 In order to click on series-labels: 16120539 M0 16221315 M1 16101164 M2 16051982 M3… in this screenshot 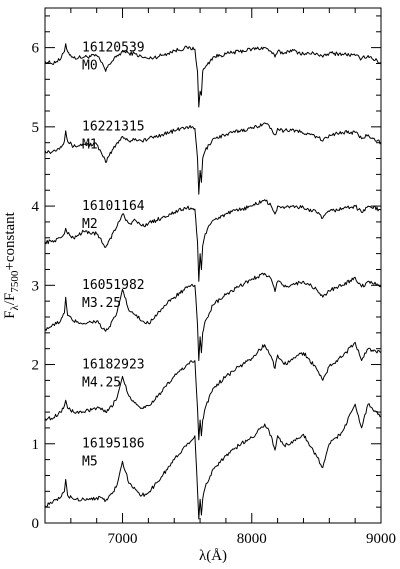, I will do `click(113, 254)`.